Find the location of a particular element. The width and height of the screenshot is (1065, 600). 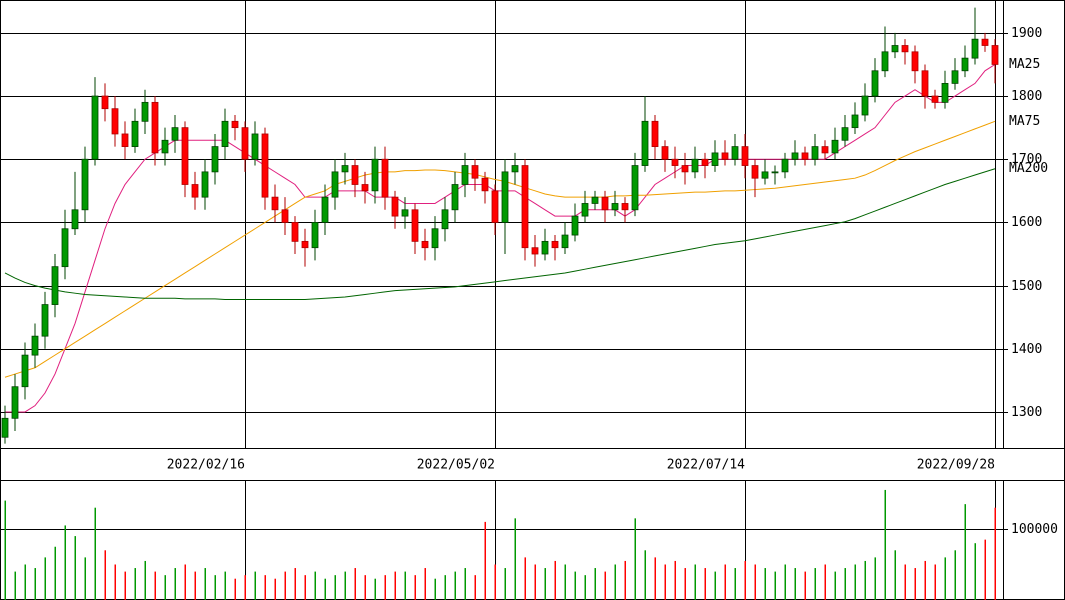

y-tick-label: 1300 is located at coordinates (1026, 412).